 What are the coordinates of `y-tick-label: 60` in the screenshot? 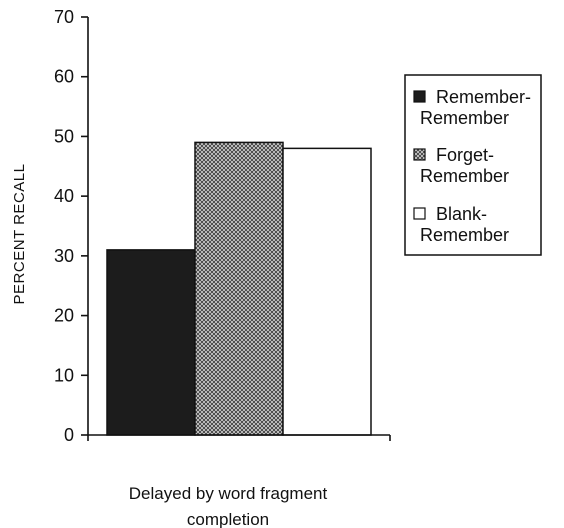 It's located at (64, 77).